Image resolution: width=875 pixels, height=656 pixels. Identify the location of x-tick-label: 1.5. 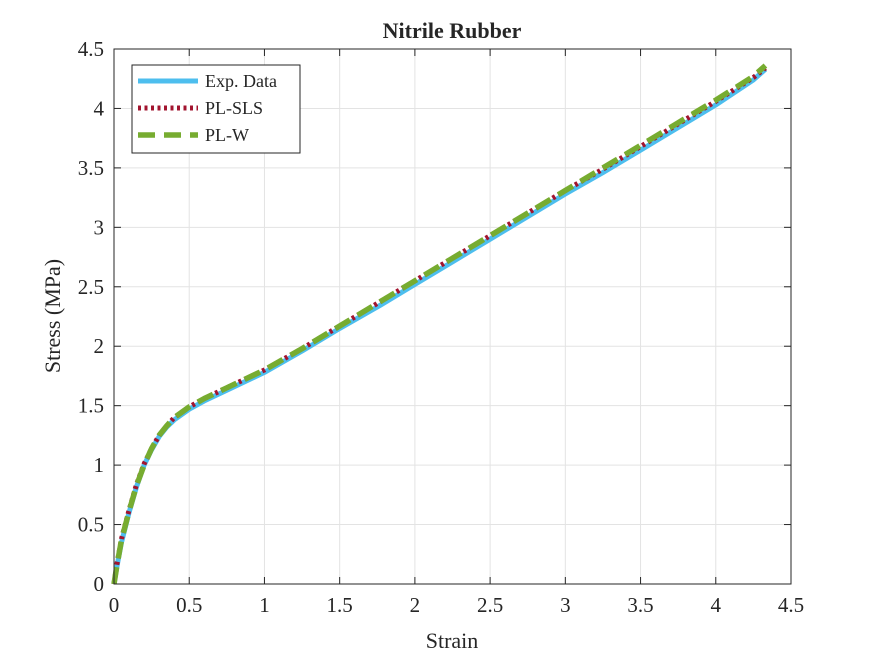
(340, 605).